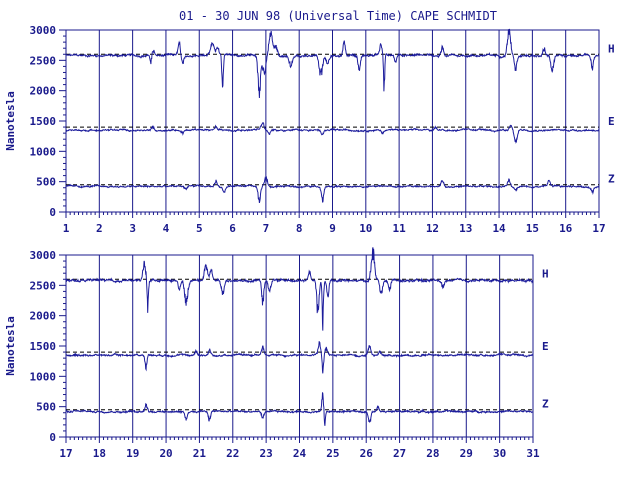 The height and width of the screenshot is (480, 640). What do you see at coordinates (199, 228) in the screenshot?
I see `x-tick-label: 5` at bounding box center [199, 228].